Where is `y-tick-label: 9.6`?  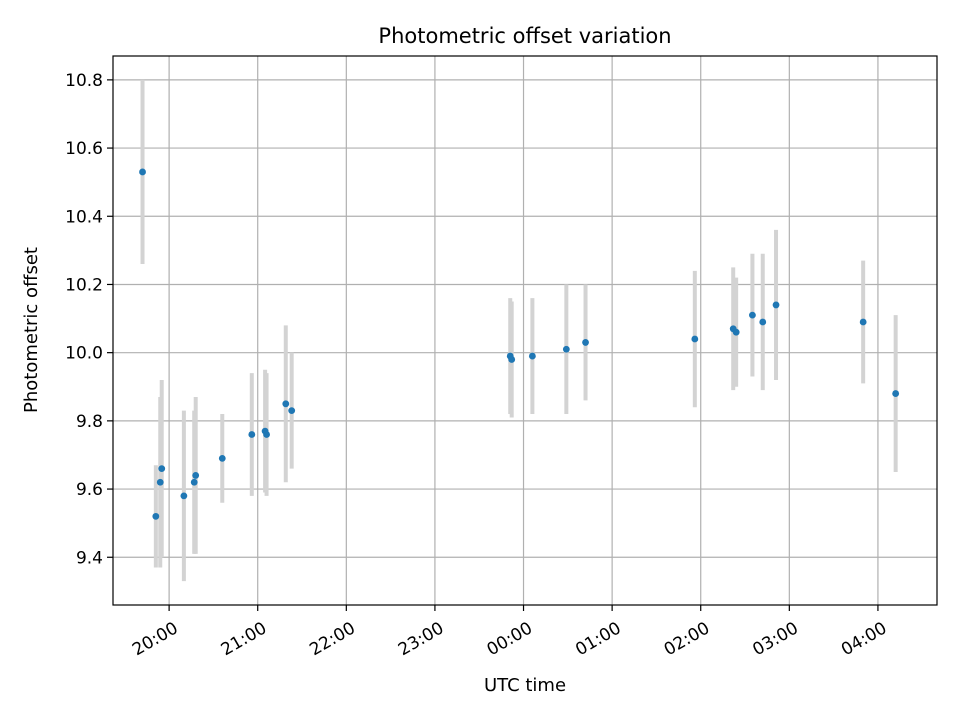
y-tick-label: 9.6 is located at coordinates (89, 490).